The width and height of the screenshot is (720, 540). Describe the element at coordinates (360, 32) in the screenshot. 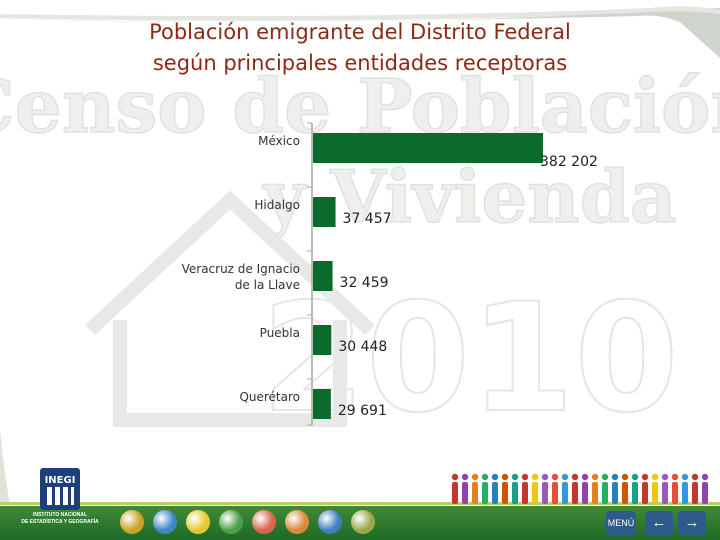

I see `title-line-1: Población emigrante del Distrito Federal` at that location.